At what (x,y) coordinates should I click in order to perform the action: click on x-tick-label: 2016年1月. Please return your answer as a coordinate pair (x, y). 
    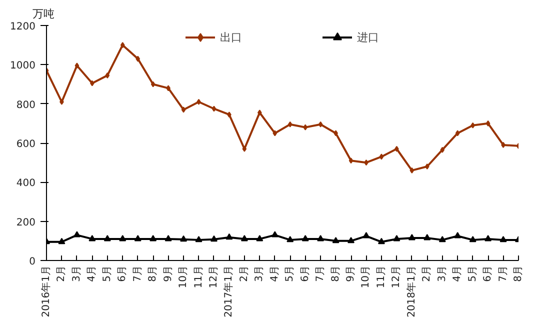
    Looking at the image, I should click on (46, 292).